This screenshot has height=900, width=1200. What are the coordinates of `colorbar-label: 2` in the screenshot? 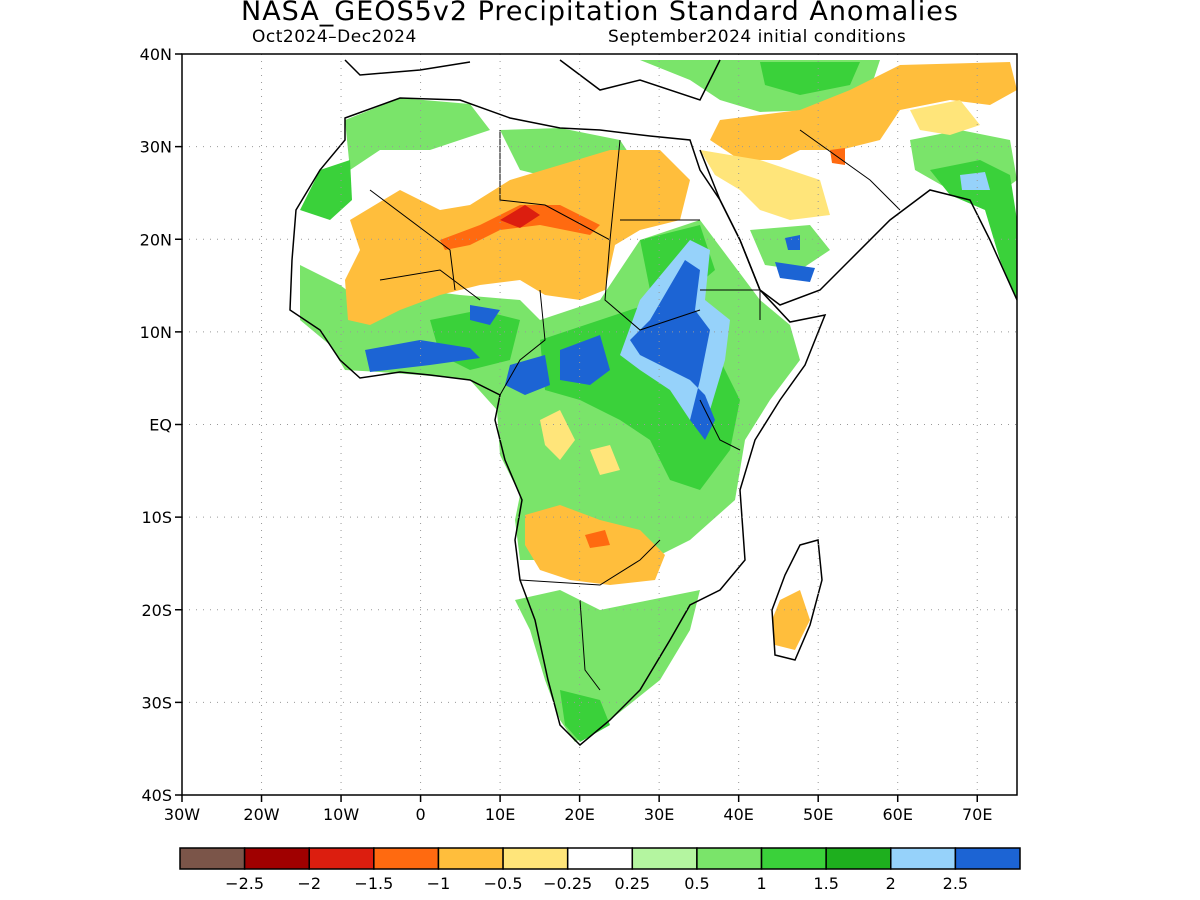 It's located at (891, 883).